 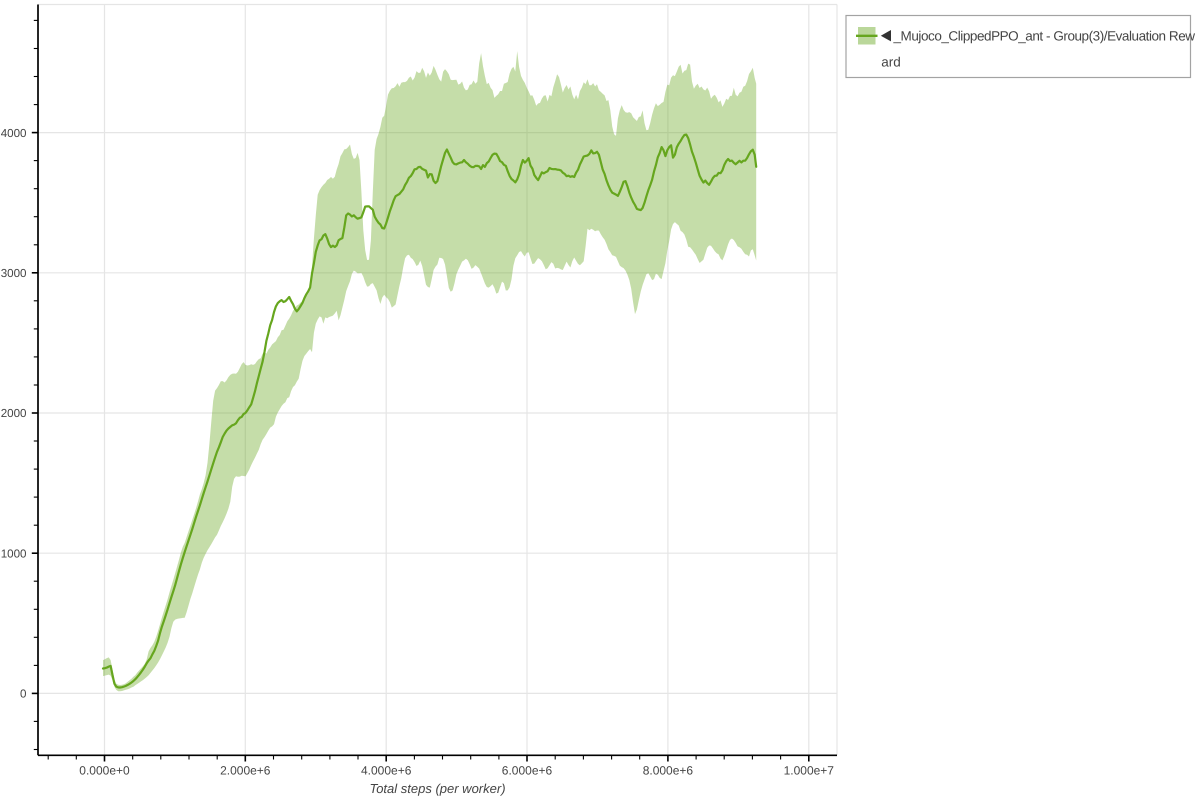 I want to click on svg-text: Total steps (per worker), so click(x=437, y=788).